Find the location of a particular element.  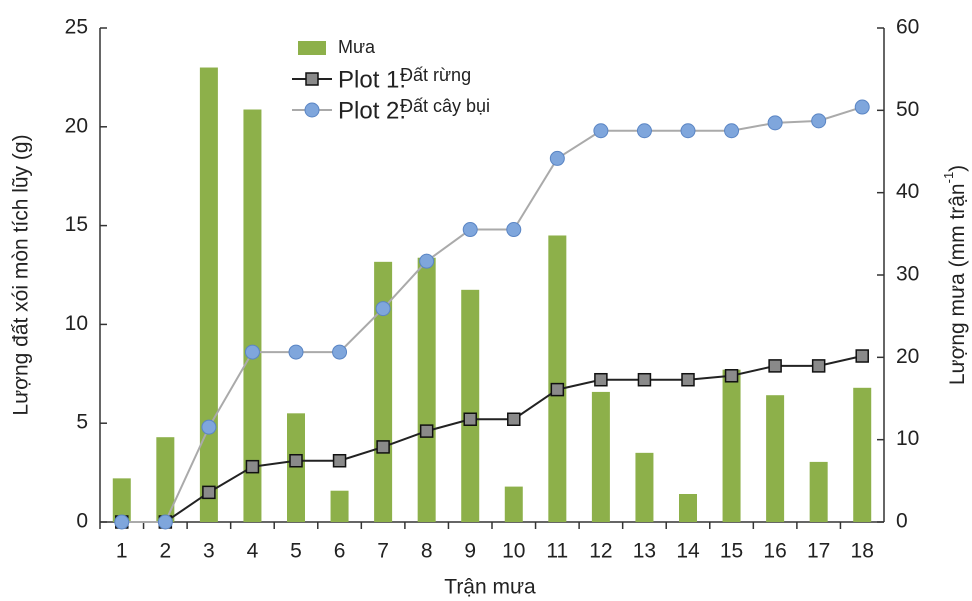

x-tick-label: 15 is located at coordinates (731, 551).